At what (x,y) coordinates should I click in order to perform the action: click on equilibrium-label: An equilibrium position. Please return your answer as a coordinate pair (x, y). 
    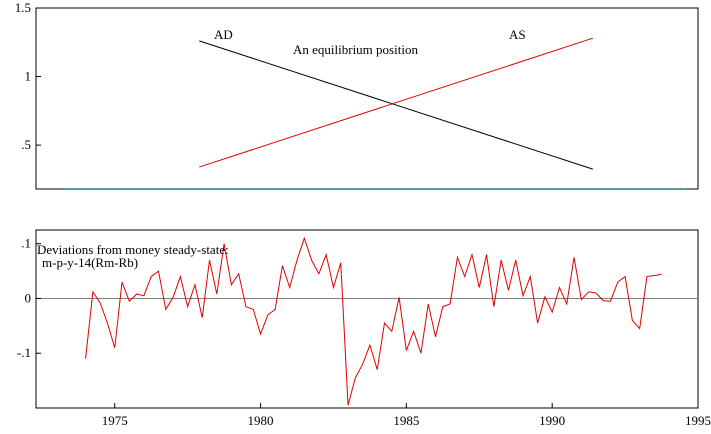
    Looking at the image, I should click on (355, 49).